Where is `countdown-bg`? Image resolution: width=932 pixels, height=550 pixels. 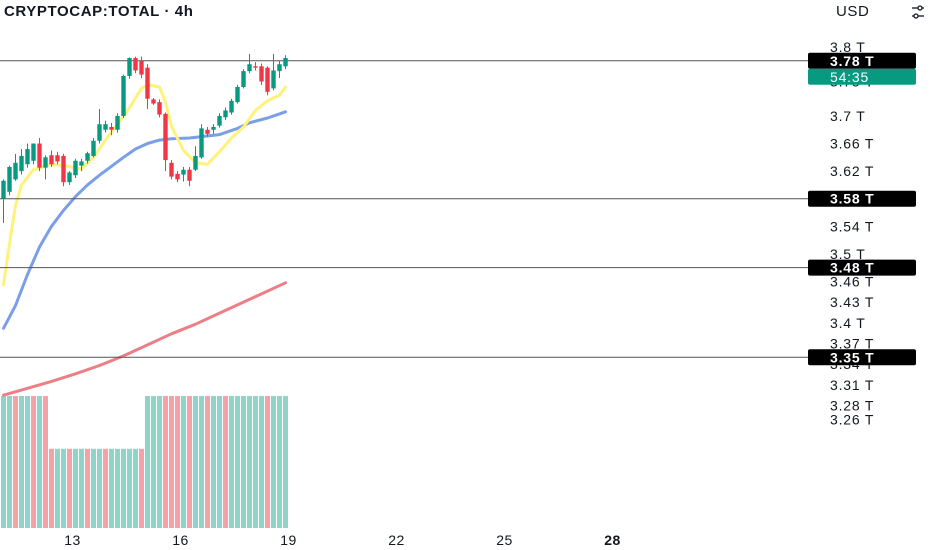
countdown-bg is located at coordinates (862, 76).